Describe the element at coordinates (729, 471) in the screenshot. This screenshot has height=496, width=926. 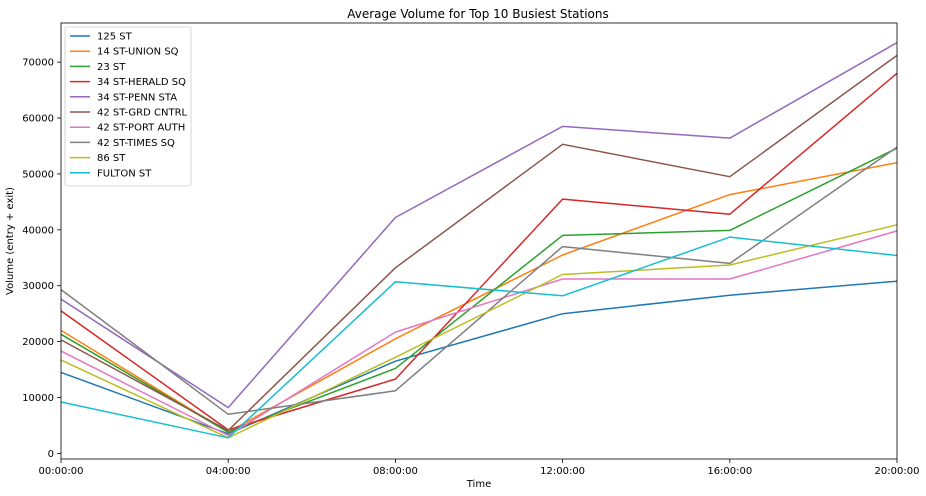
I see `x-tick-label: 16:00:00` at that location.